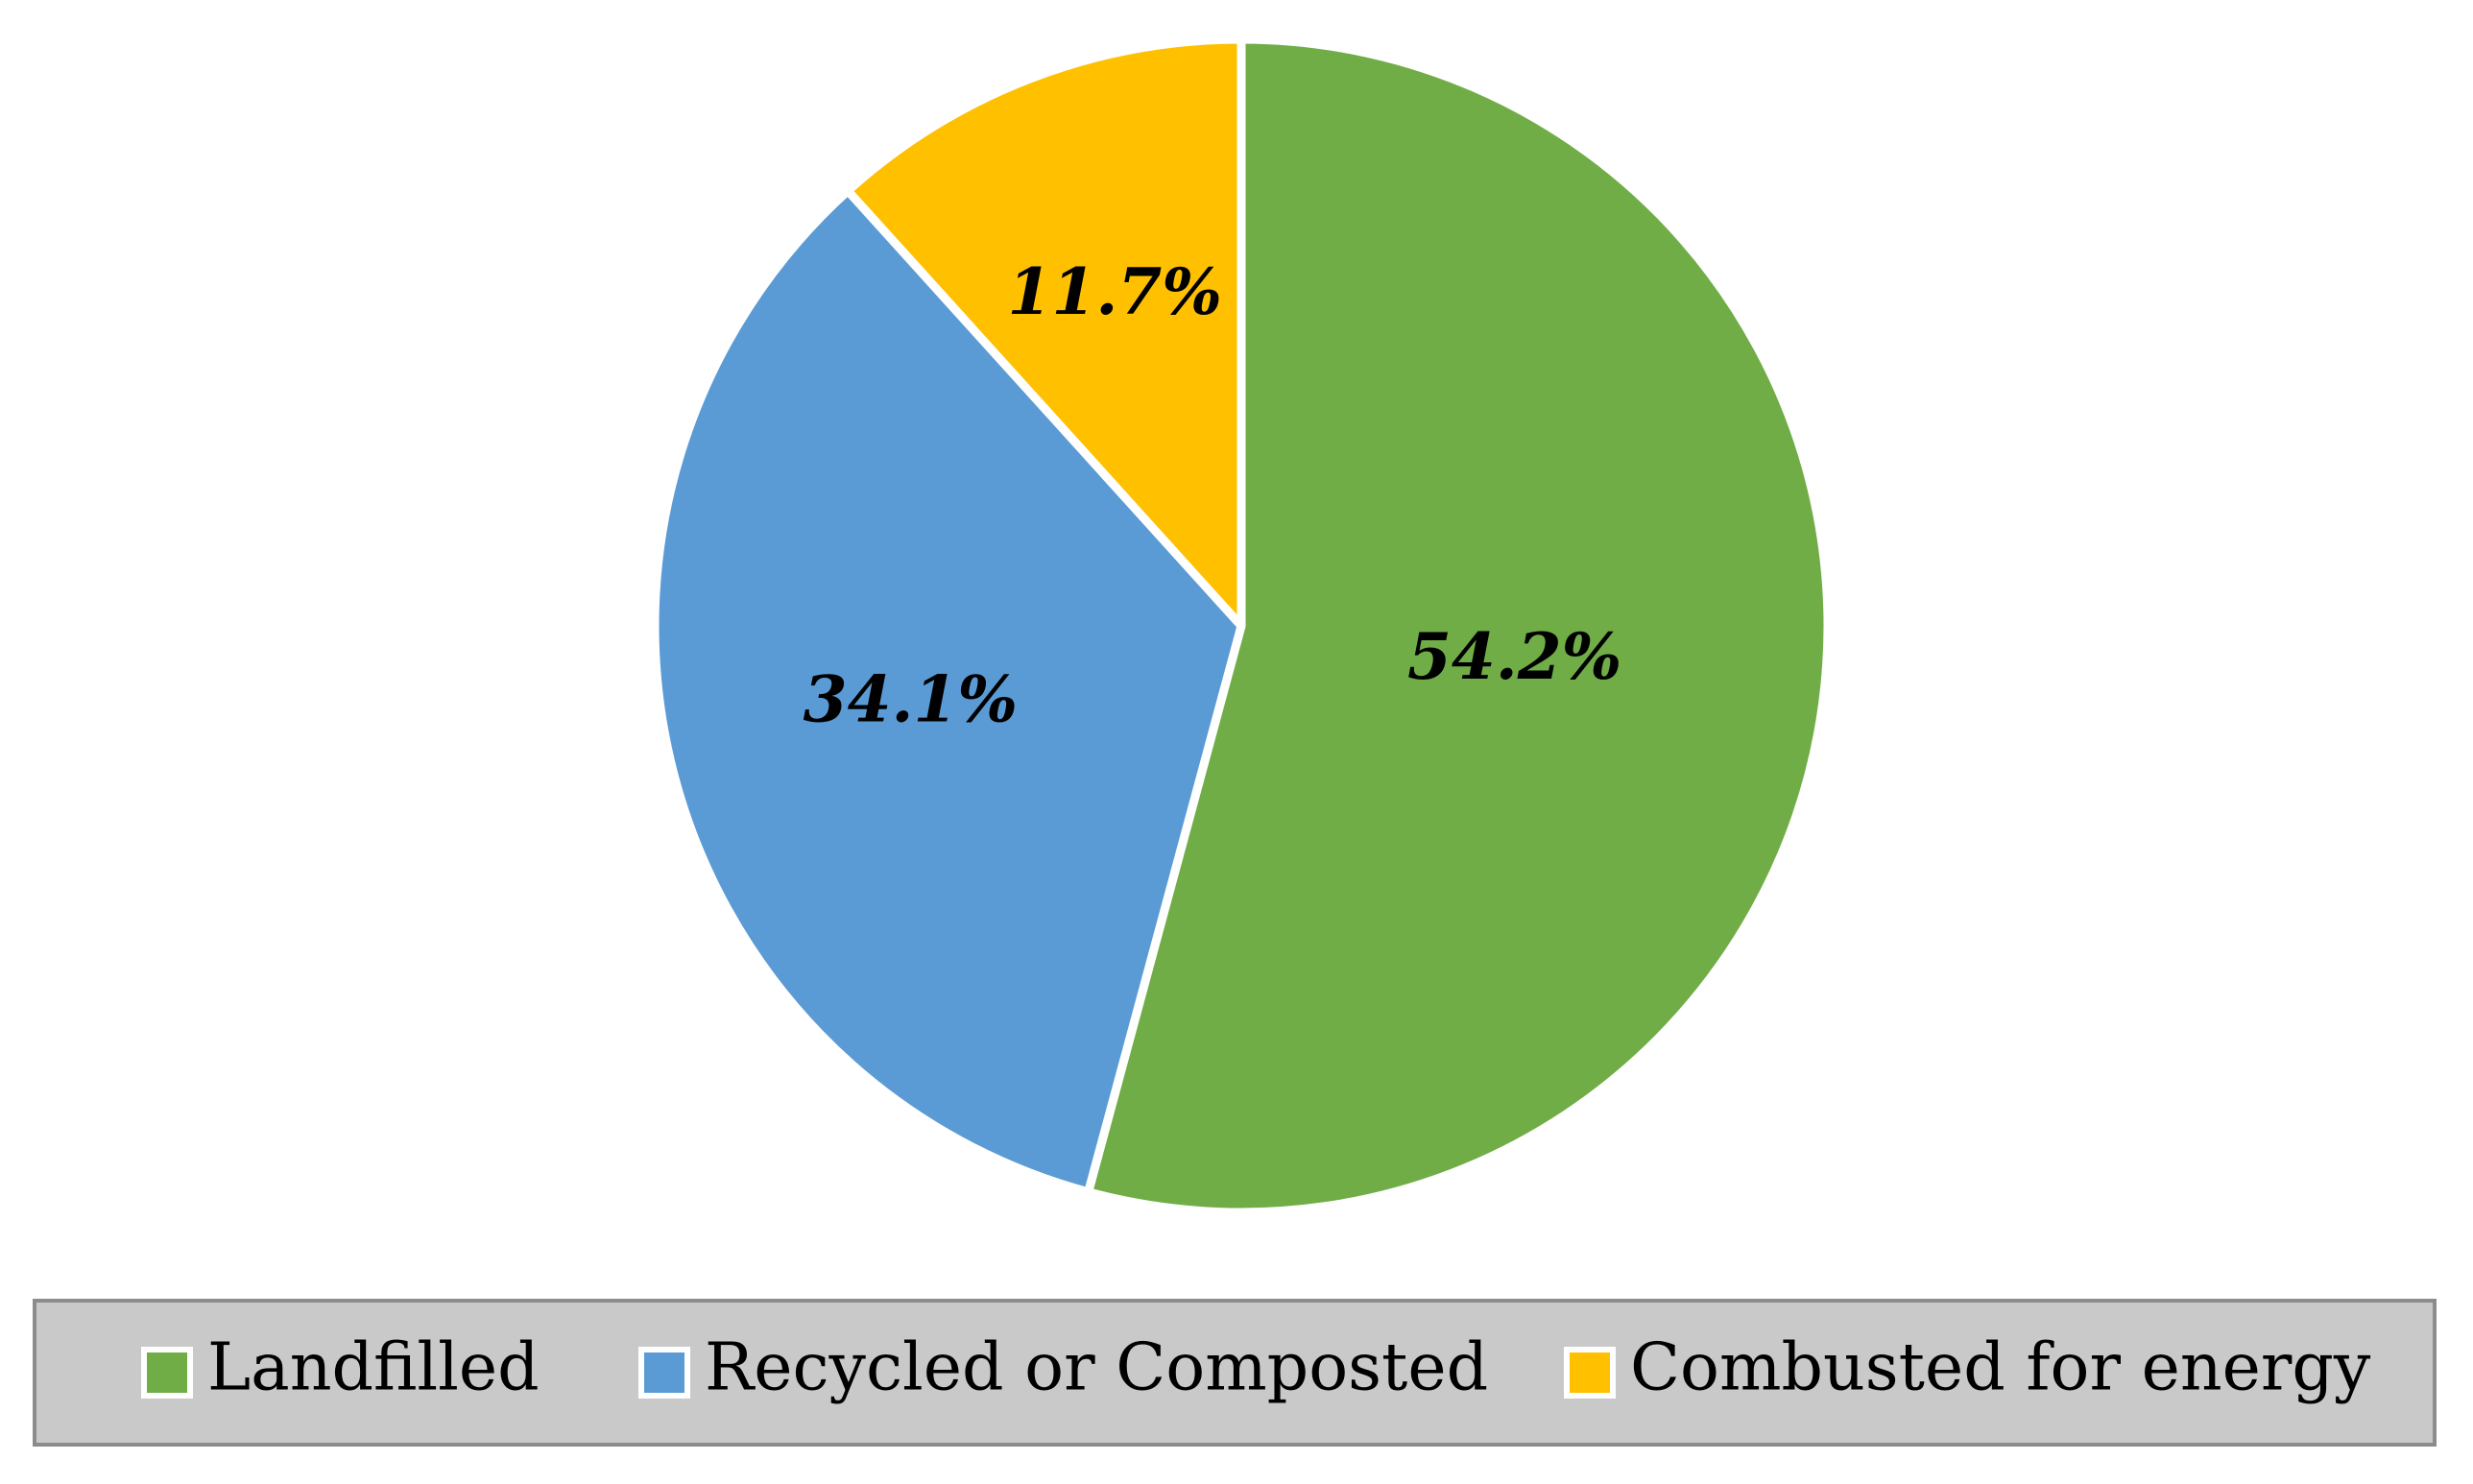 The width and height of the screenshot is (2473, 1484). I want to click on pie-data-labels: 54.2% 34.1% 11.7%, so click(1213, 495).